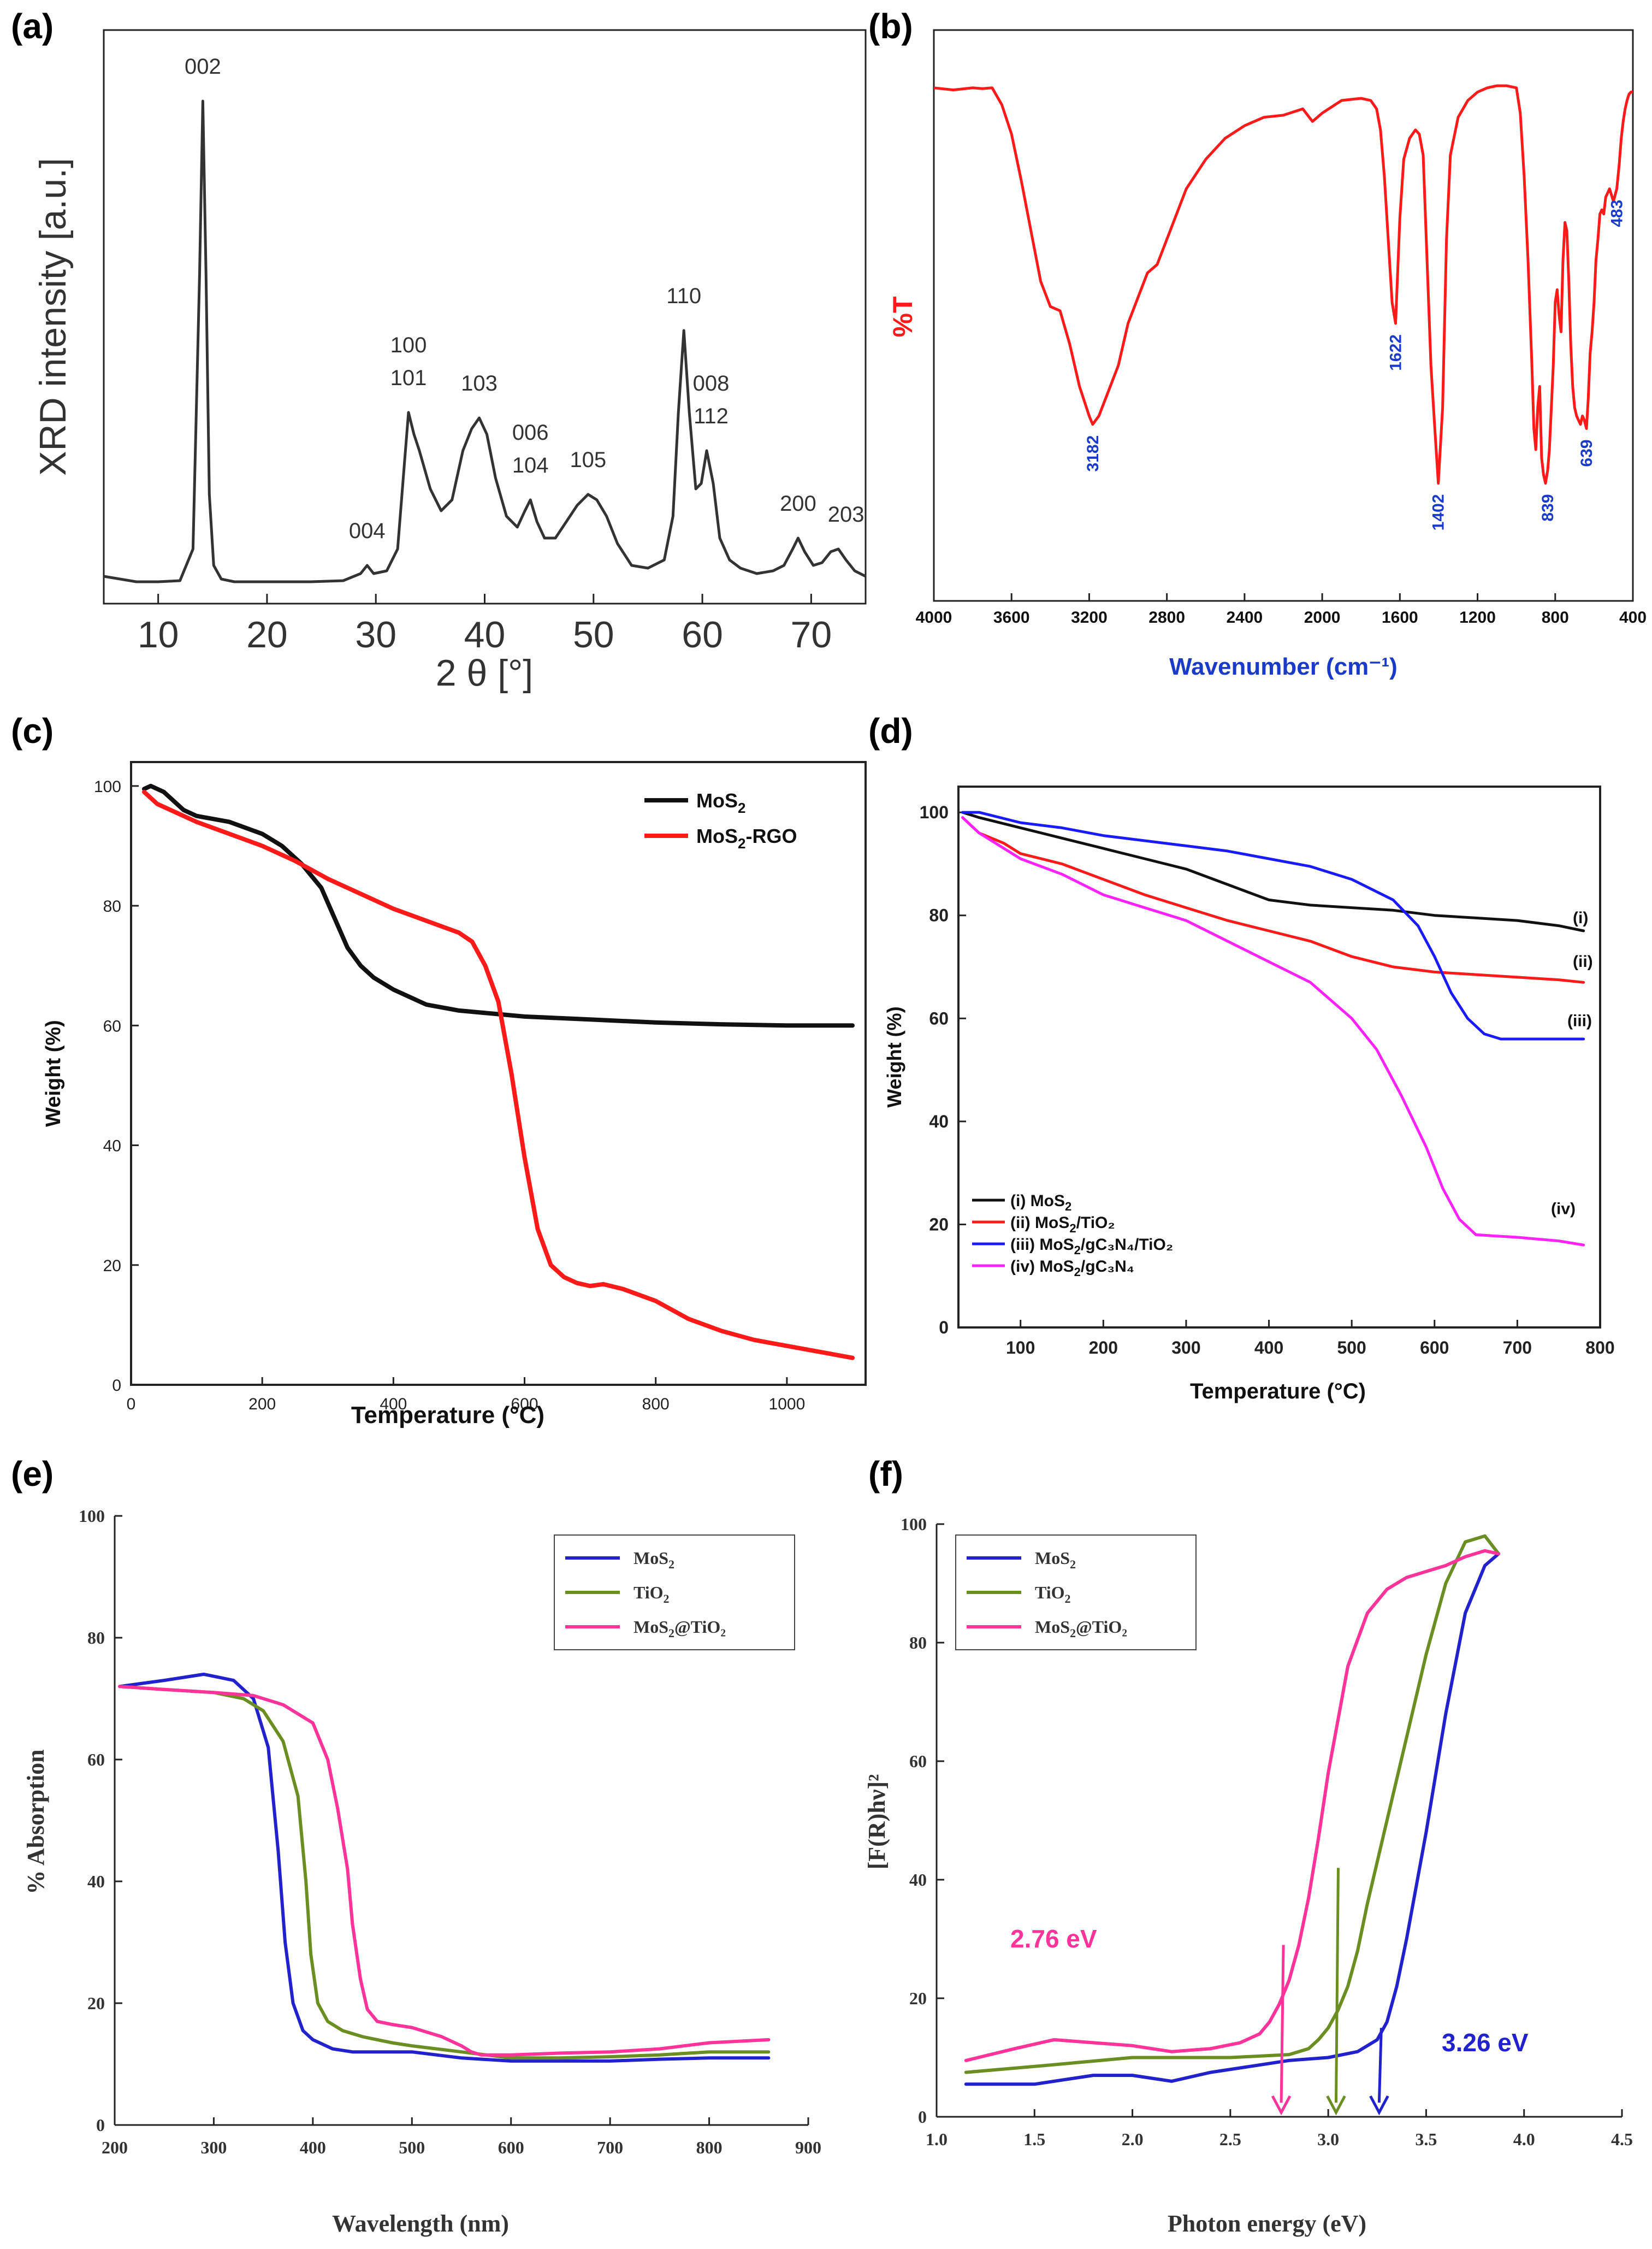 This screenshot has height=2249, width=1652. Describe the element at coordinates (96, 1882) in the screenshot. I see `panel-e-y-tick-label: 40` at that location.